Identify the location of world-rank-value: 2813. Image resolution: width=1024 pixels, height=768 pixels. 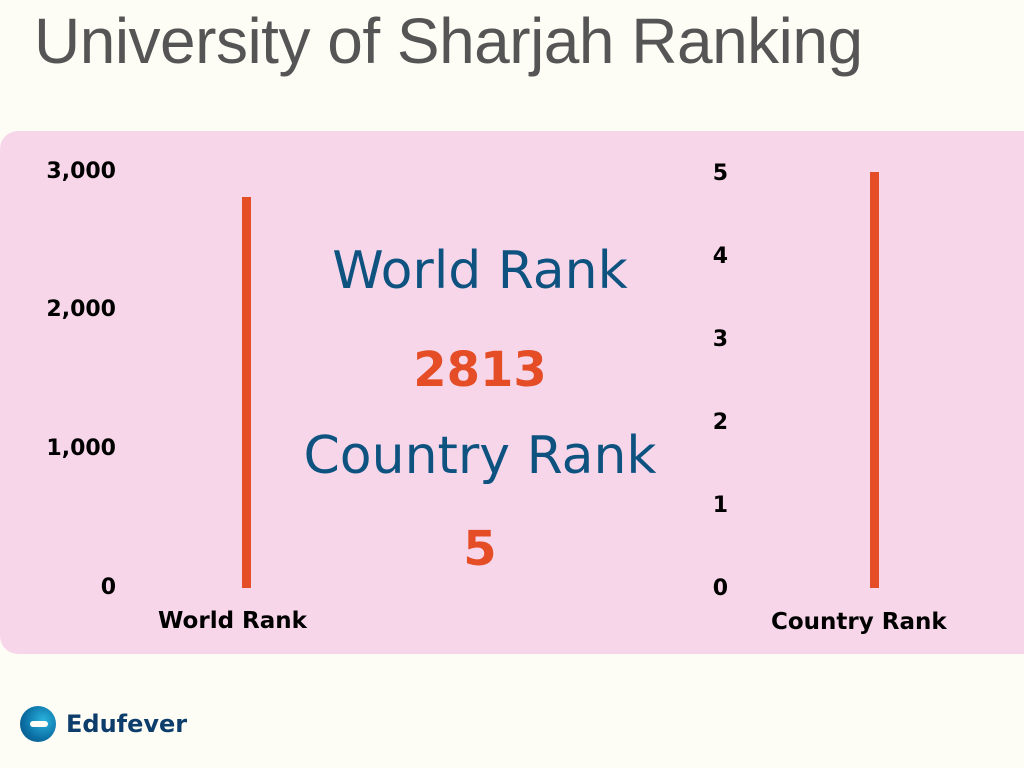
(480, 370).